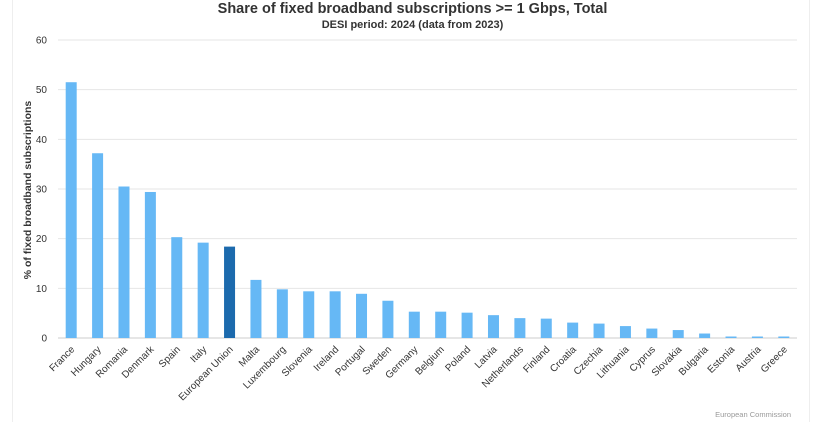 Image resolution: width=825 pixels, height=424 pixels. What do you see at coordinates (42, 140) in the screenshot?
I see `y-tick-label: 40` at bounding box center [42, 140].